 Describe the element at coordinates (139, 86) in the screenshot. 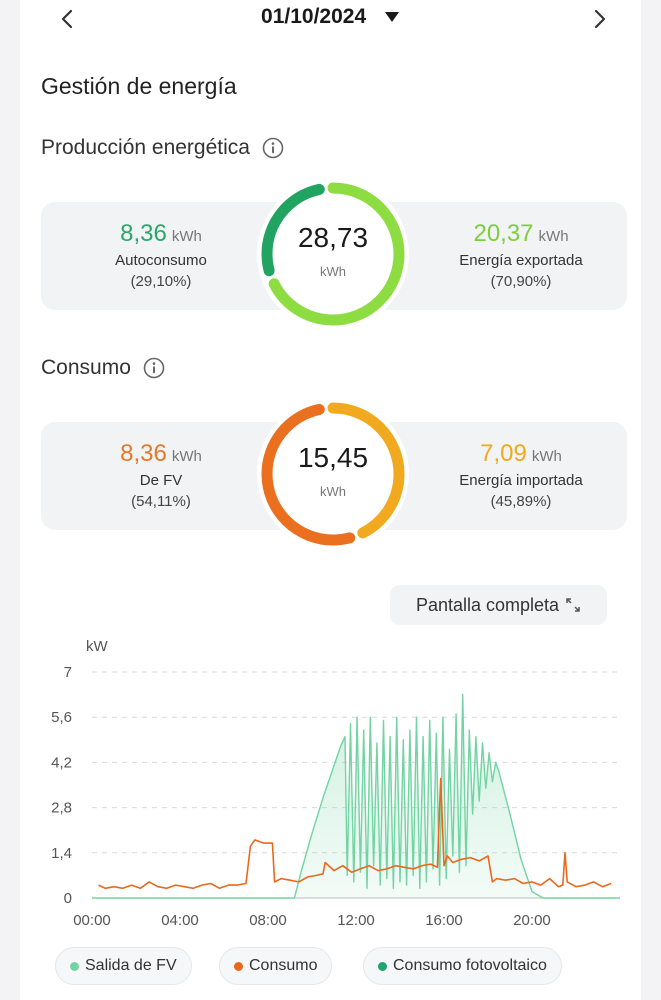

I see `page-title: Gestión de energía` at that location.